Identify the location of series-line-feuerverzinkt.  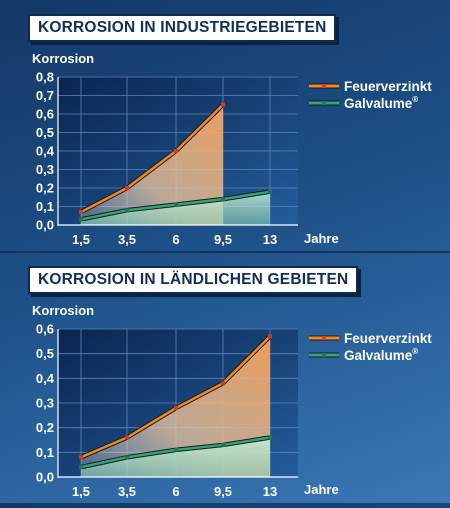
(152, 158).